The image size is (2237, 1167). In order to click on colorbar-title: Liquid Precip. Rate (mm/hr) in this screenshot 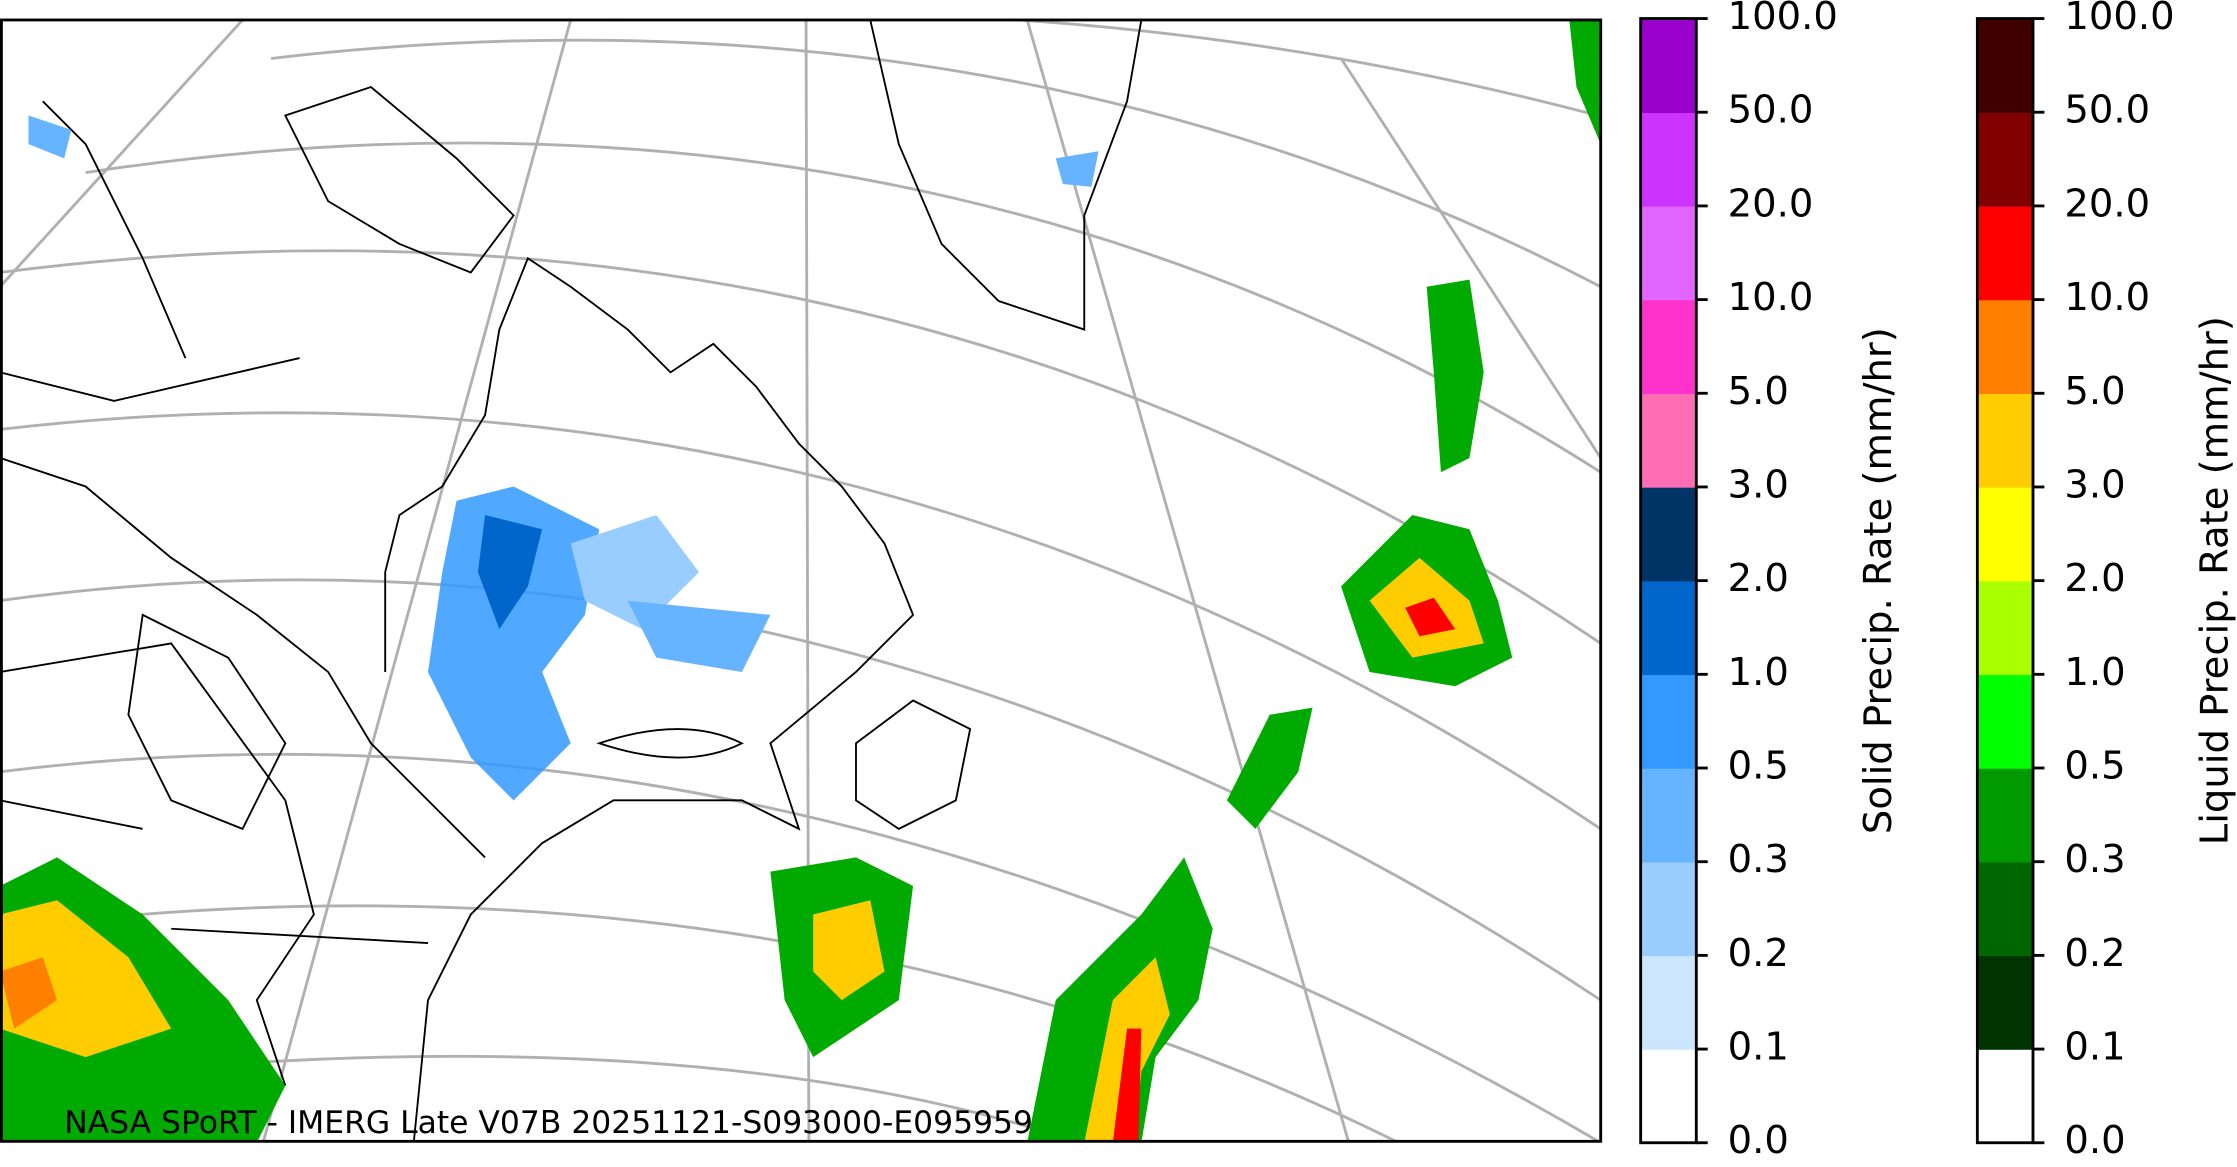, I will do `click(2215, 580)`.